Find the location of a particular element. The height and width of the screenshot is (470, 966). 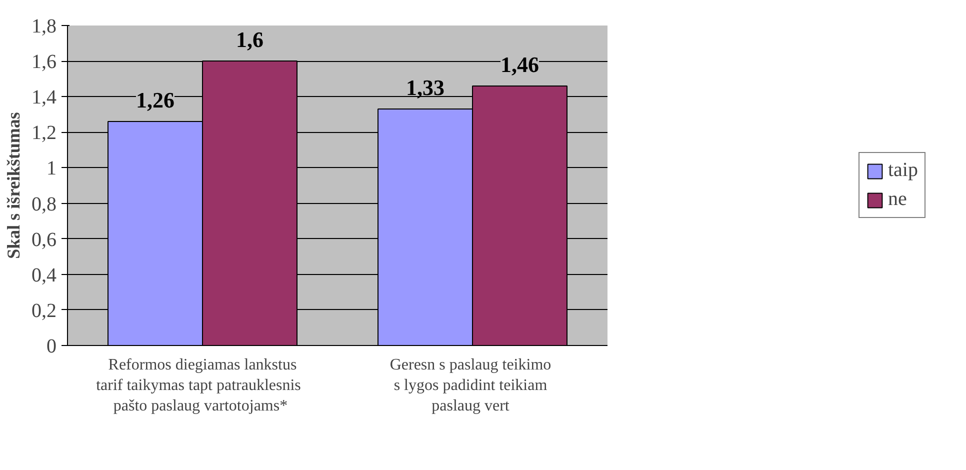

y-tick-label: 0,2 is located at coordinates (44, 311).